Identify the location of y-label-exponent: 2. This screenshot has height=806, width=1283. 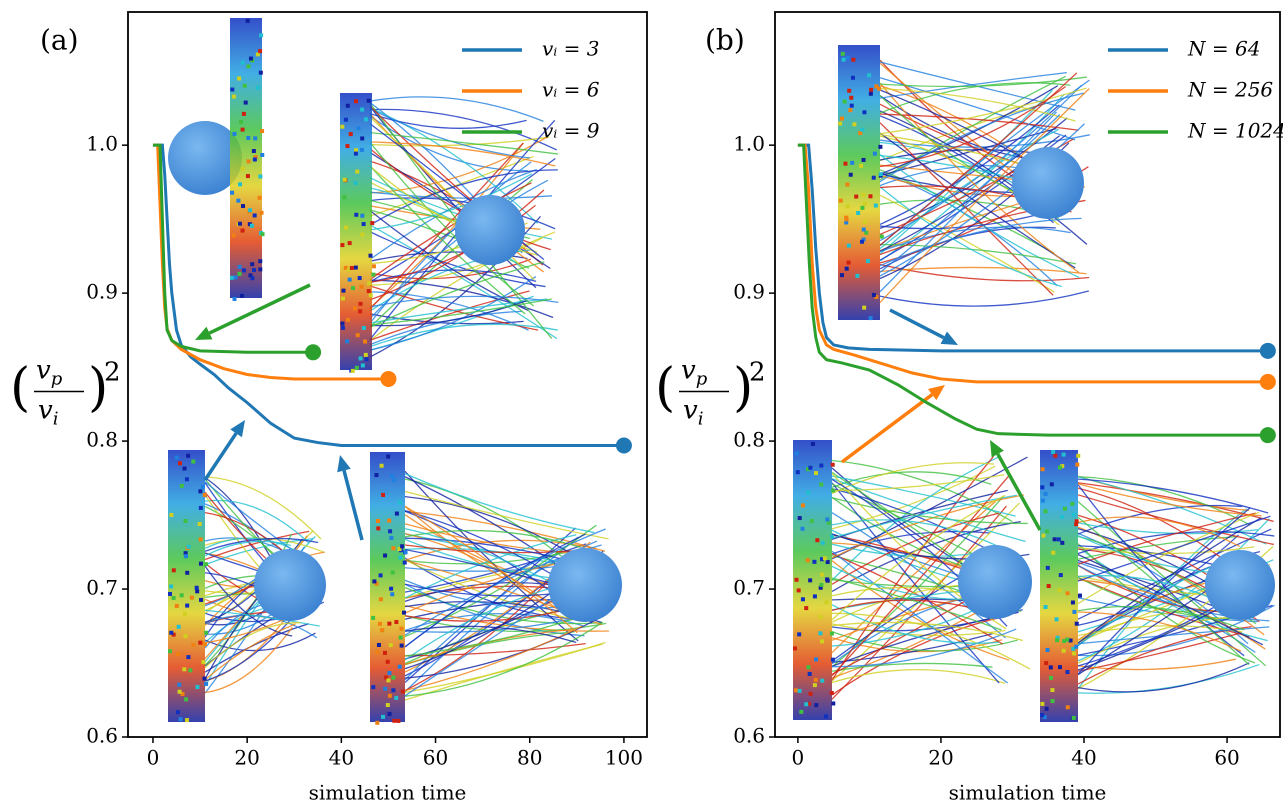
(112, 373).